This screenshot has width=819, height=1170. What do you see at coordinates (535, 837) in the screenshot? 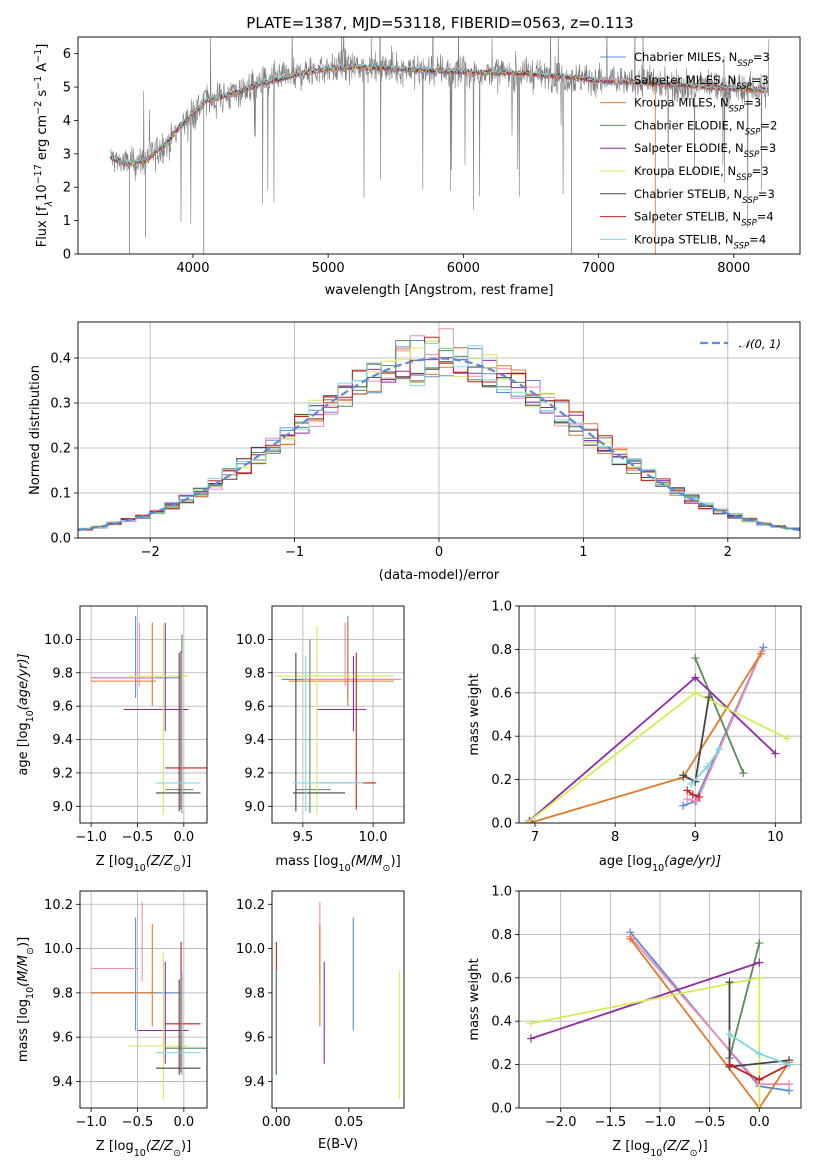
I see `x-tick-label: 7` at bounding box center [535, 837].